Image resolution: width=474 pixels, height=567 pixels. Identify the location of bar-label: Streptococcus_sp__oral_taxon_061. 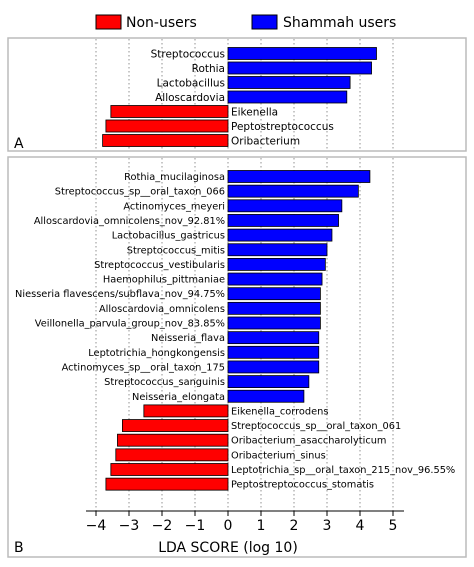
(316, 426).